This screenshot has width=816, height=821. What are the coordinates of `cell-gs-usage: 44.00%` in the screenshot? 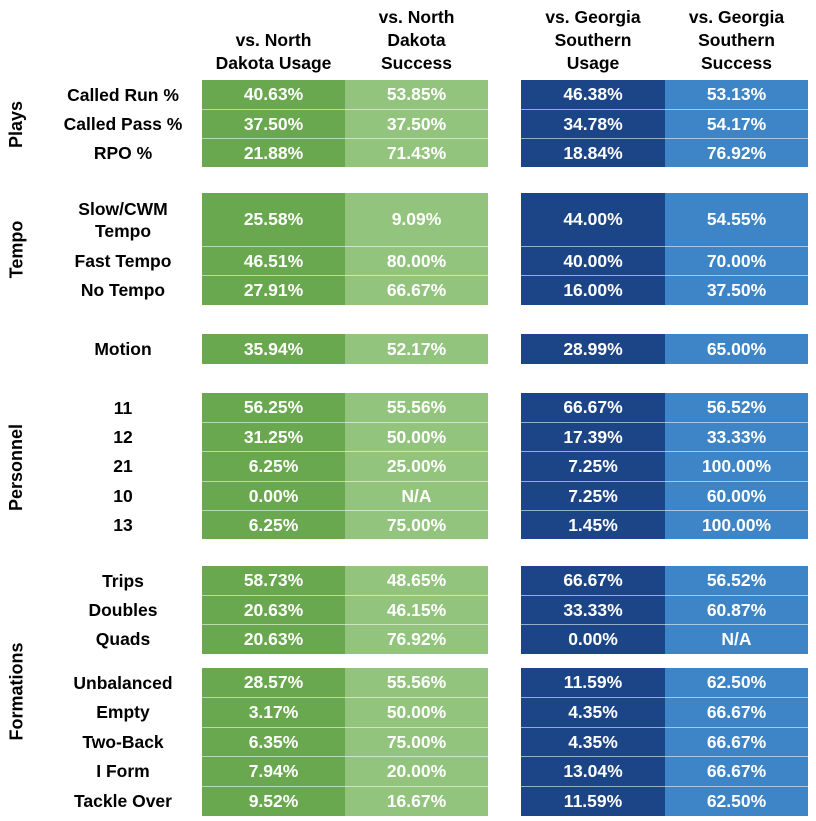 It's located at (593, 219).